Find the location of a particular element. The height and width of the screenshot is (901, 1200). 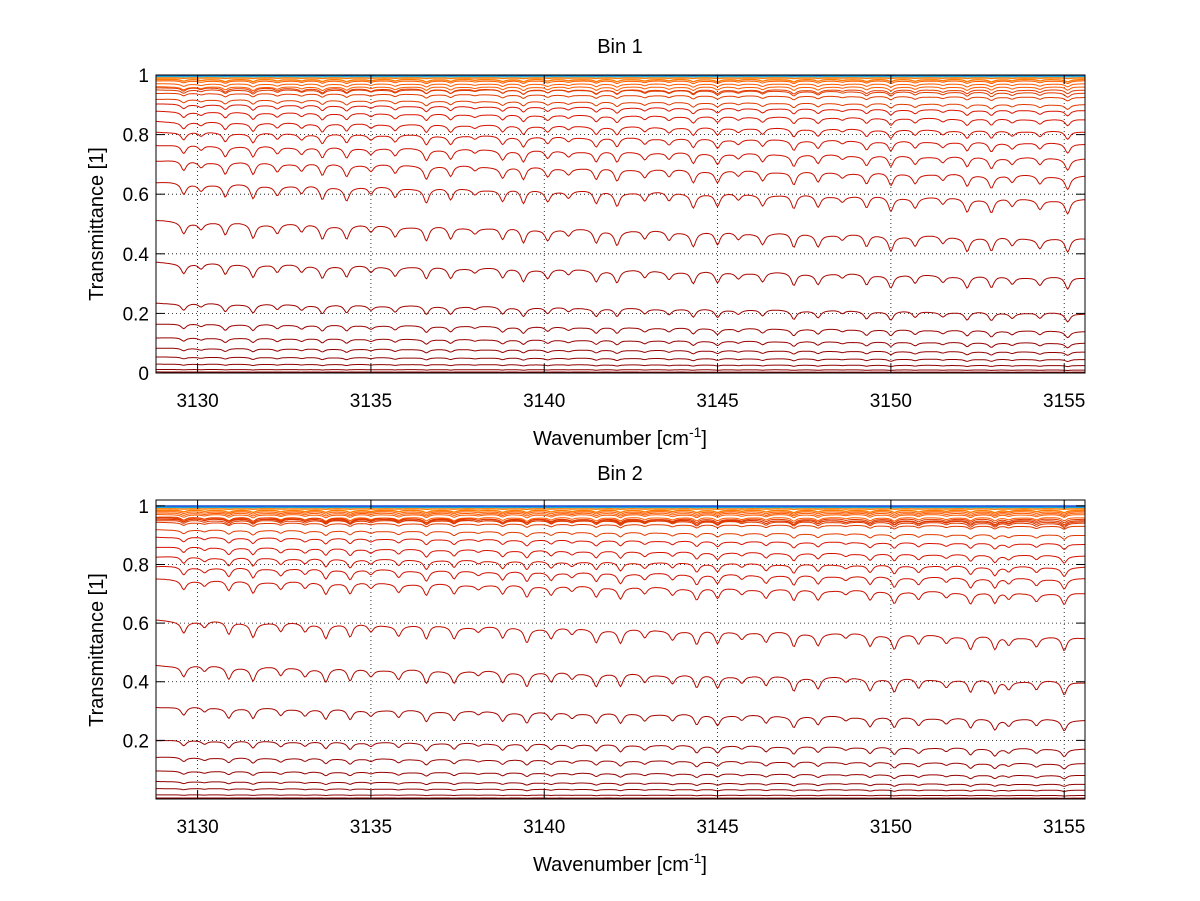

chart-title: Bin 2 is located at coordinates (620, 474).